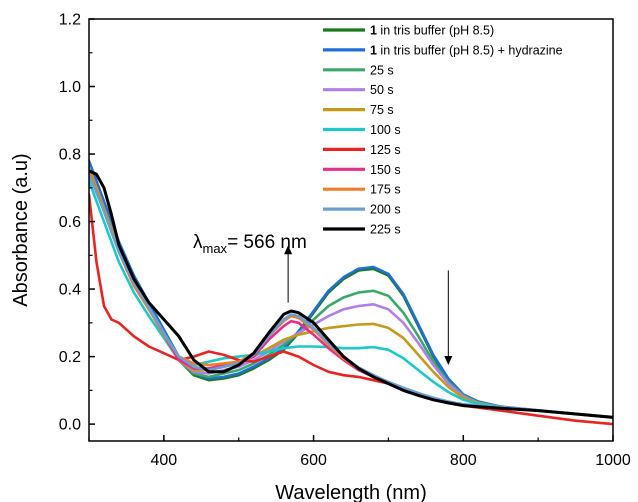 This screenshot has width=638, height=502. I want to click on legend-label: 200 s, so click(385, 210).